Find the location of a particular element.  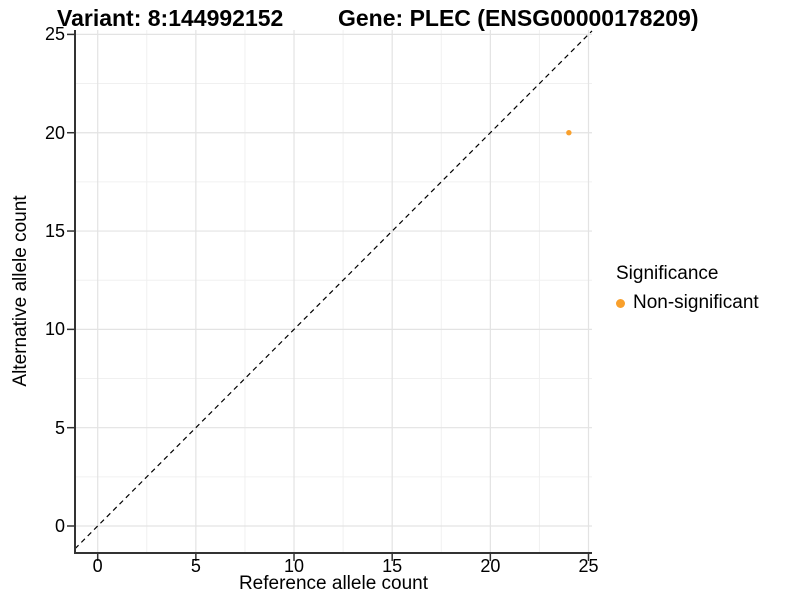

data-point is located at coordinates (569, 133).